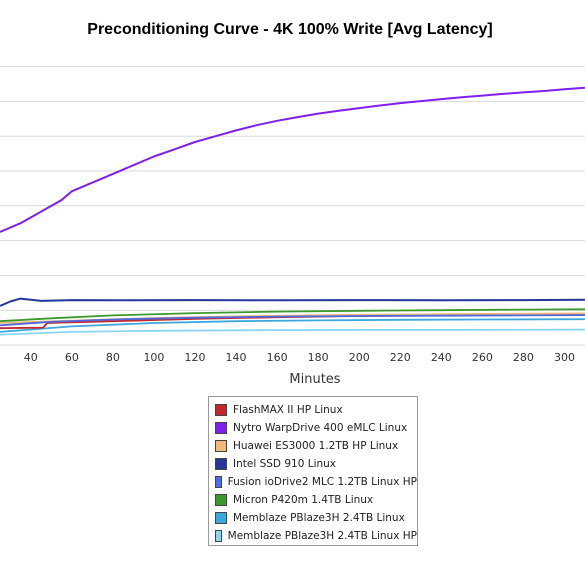 The width and height of the screenshot is (585, 577). Describe the element at coordinates (285, 464) in the screenshot. I see `legend-label: Intel SSD 910 Linux` at that location.